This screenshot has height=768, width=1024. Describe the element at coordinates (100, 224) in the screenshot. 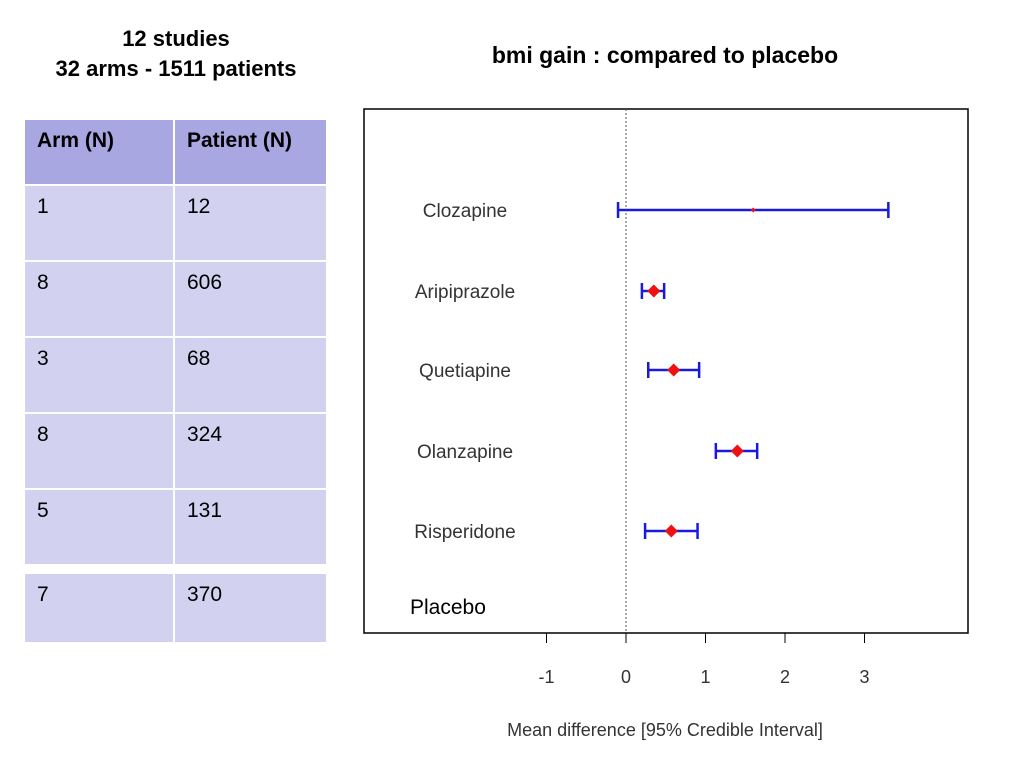

I see `cell-arm: 1` at that location.